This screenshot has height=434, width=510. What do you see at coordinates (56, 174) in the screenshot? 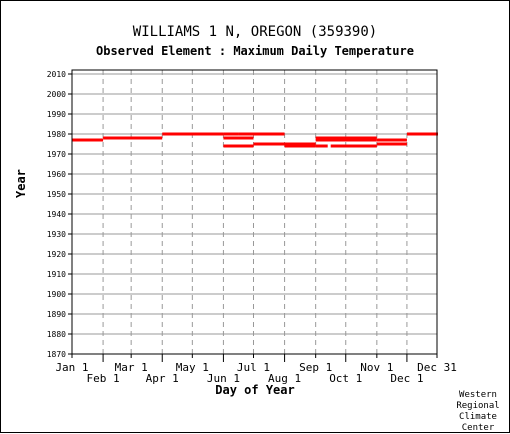
I see `y-tick-label: 1960` at bounding box center [56, 174].